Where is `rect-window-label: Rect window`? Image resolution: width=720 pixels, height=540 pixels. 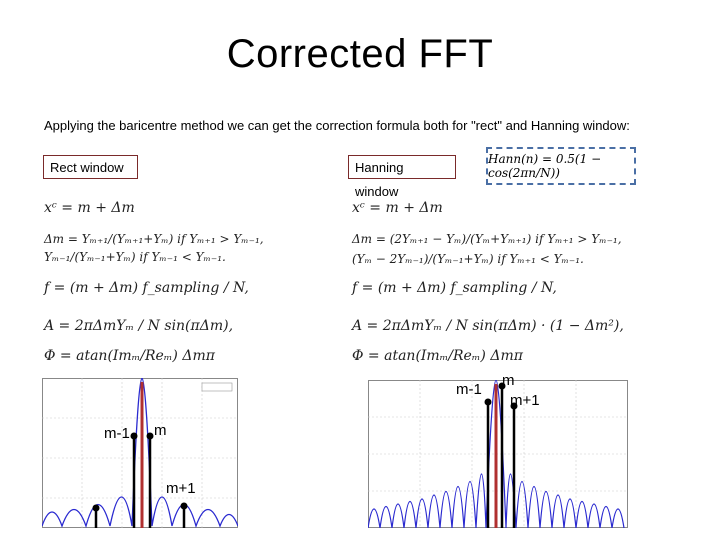 rect-window-label: Rect window is located at coordinates (90, 167).